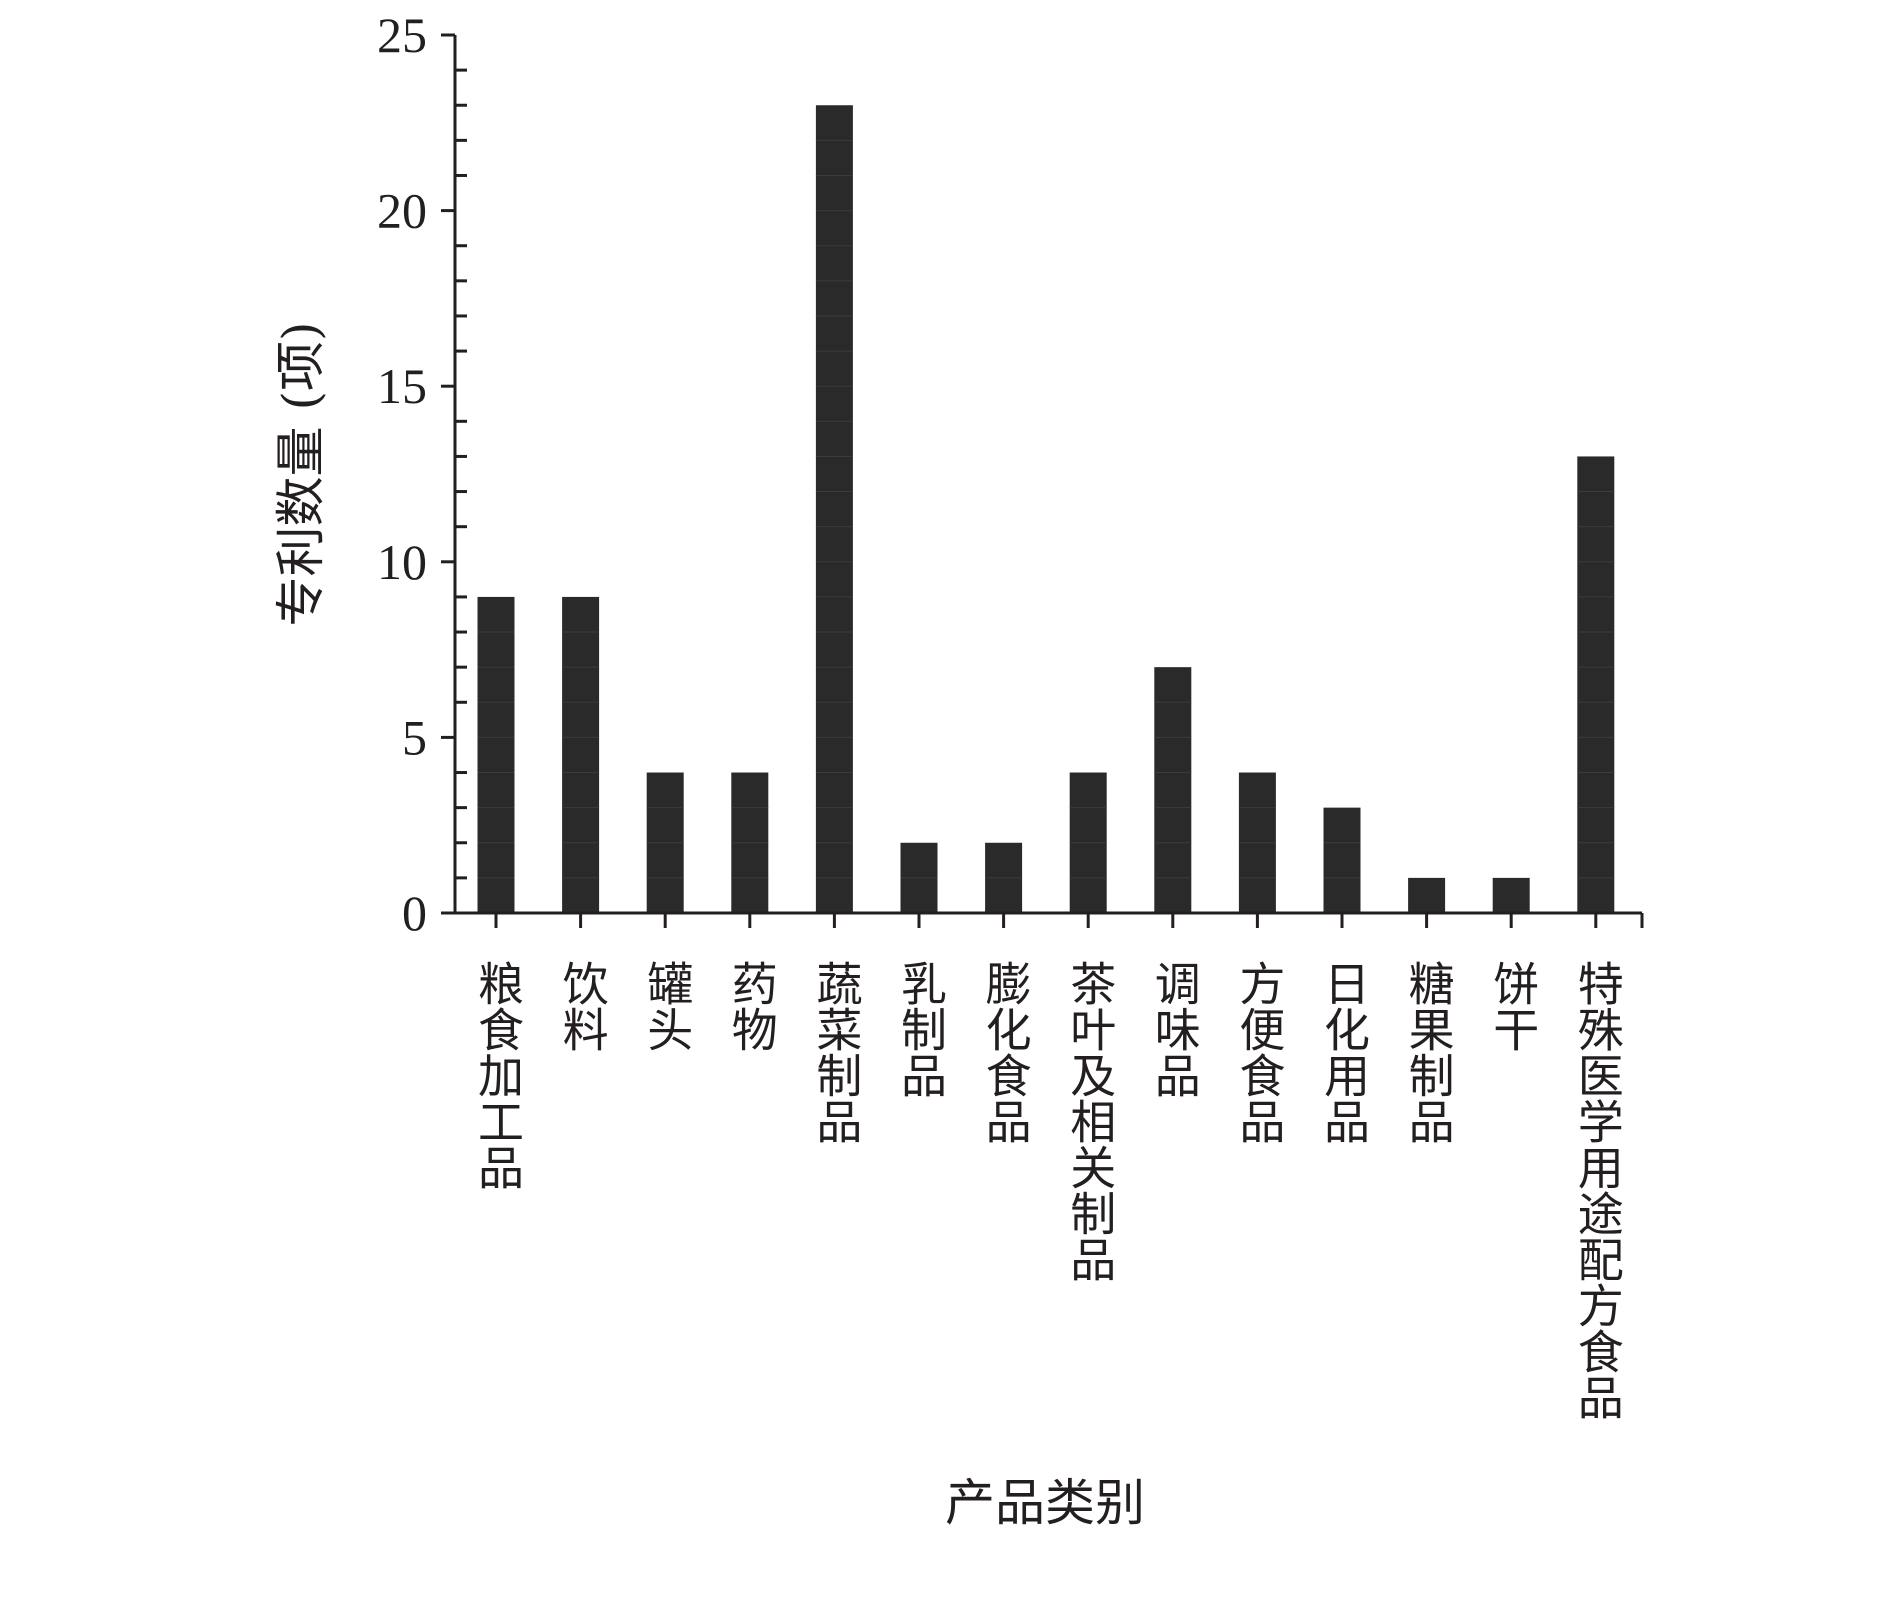 The width and height of the screenshot is (1890, 1616). I want to click on x-axis-title: 产品类别, so click(1045, 1503).